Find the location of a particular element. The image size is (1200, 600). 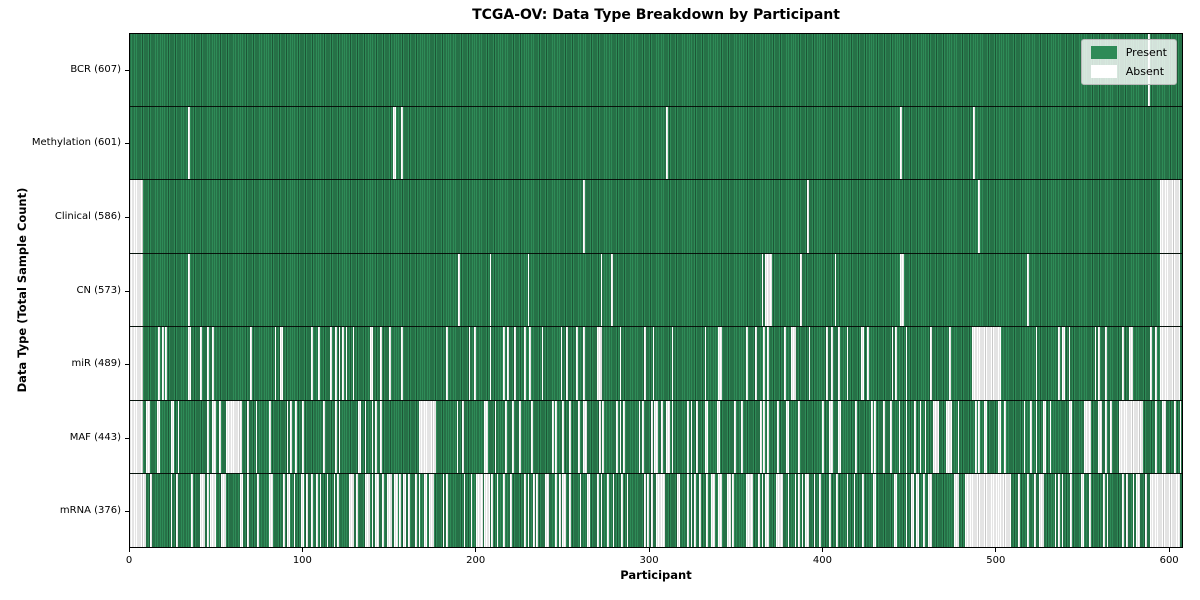

y-tick-label-cn: CN (573) is located at coordinates (98, 290).